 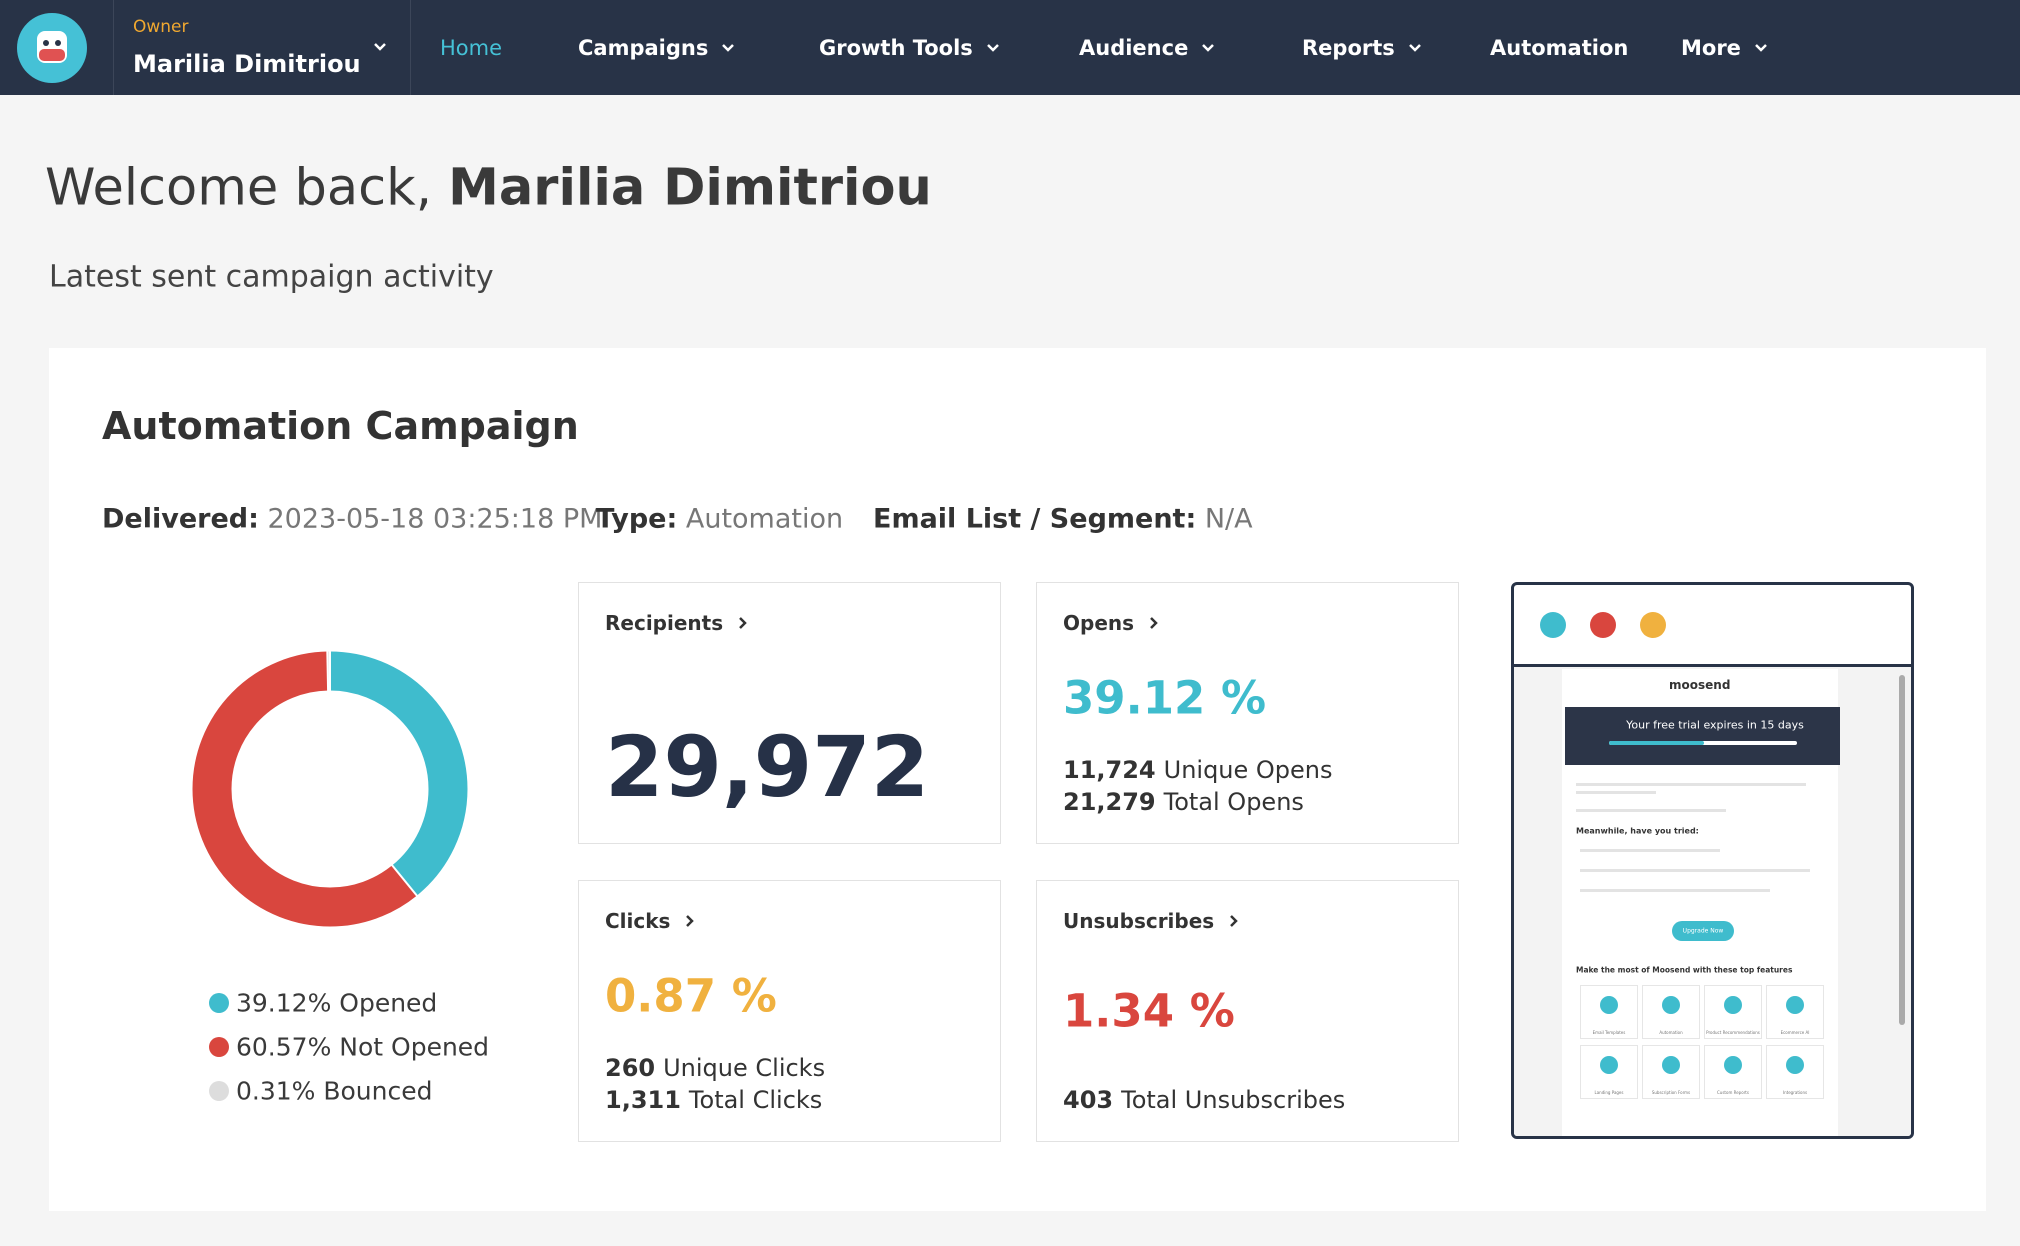 What do you see at coordinates (180, 519) in the screenshot?
I see `meta-label: Delivered:` at bounding box center [180, 519].